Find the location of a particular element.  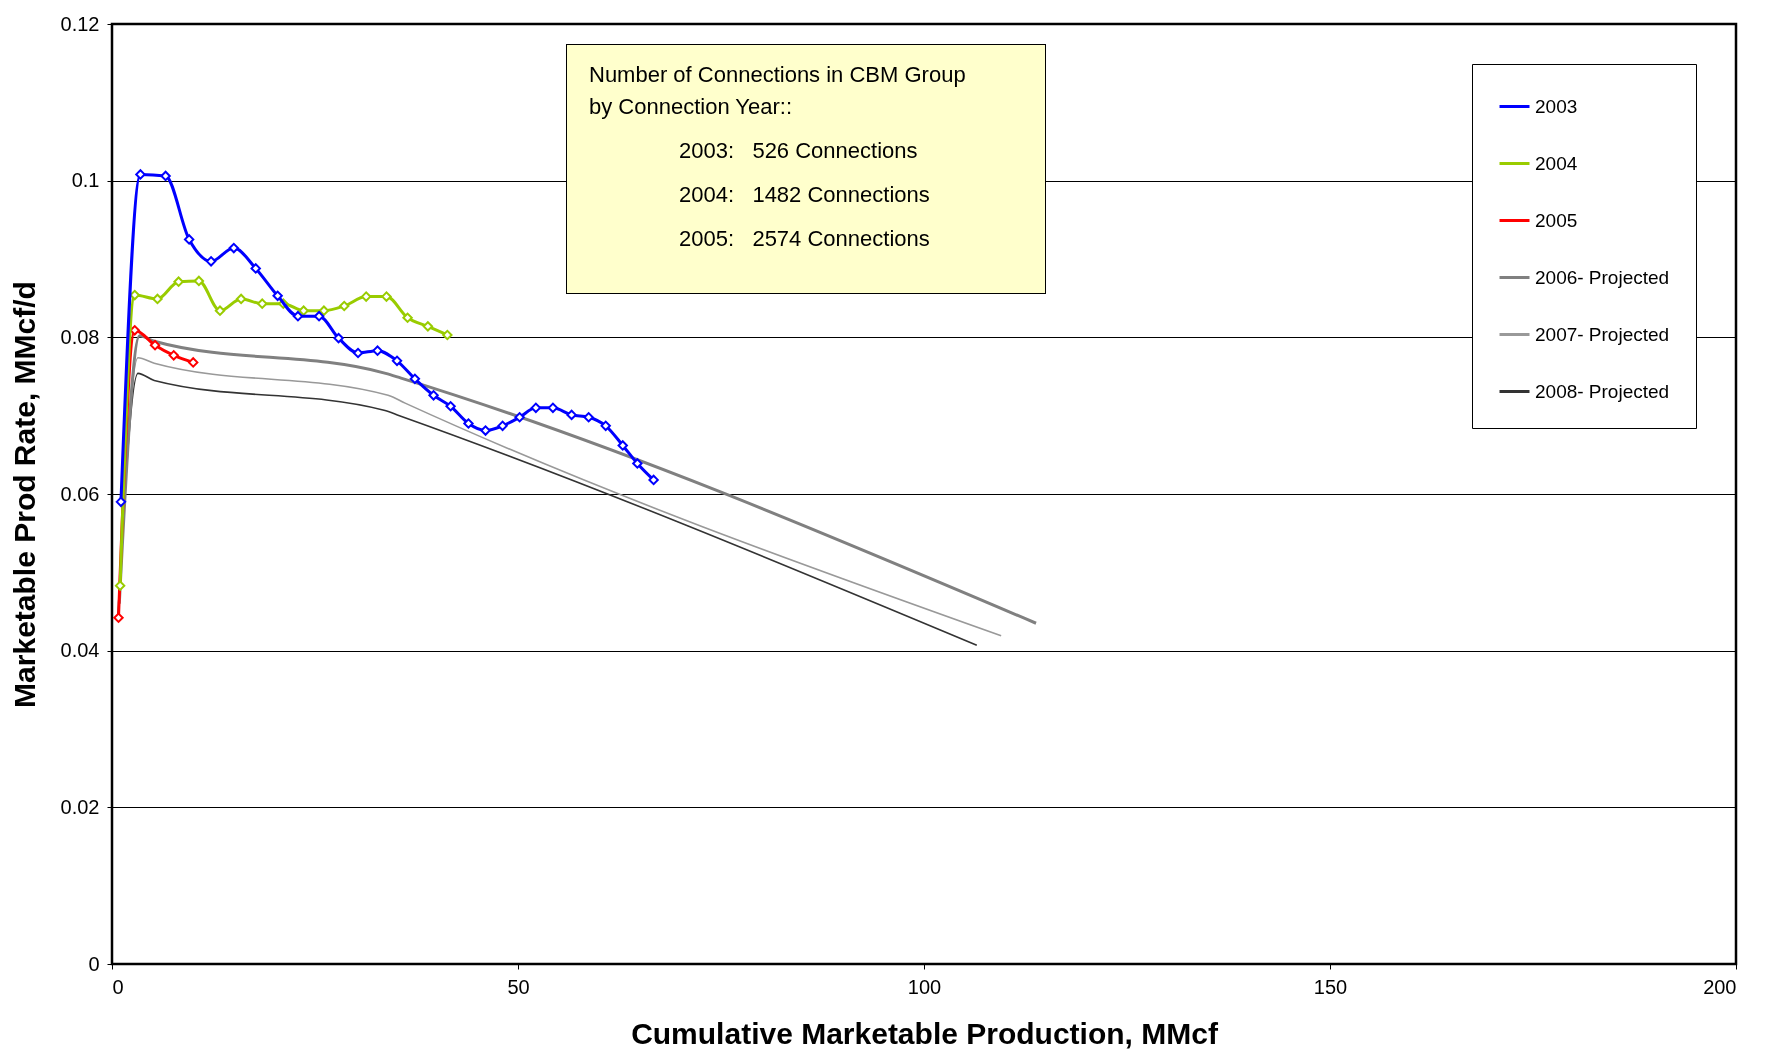

annotation: 2003: 526 Connections is located at coordinates (798, 151).